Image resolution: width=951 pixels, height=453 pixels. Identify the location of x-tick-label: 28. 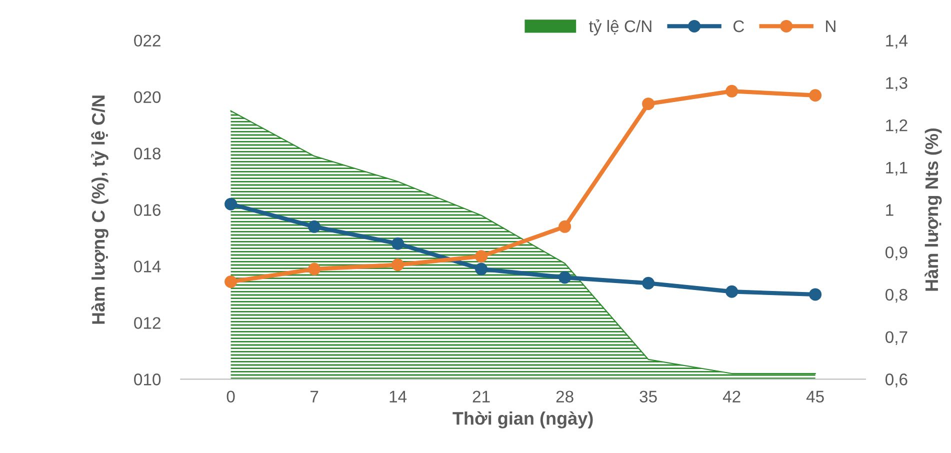
(565, 396).